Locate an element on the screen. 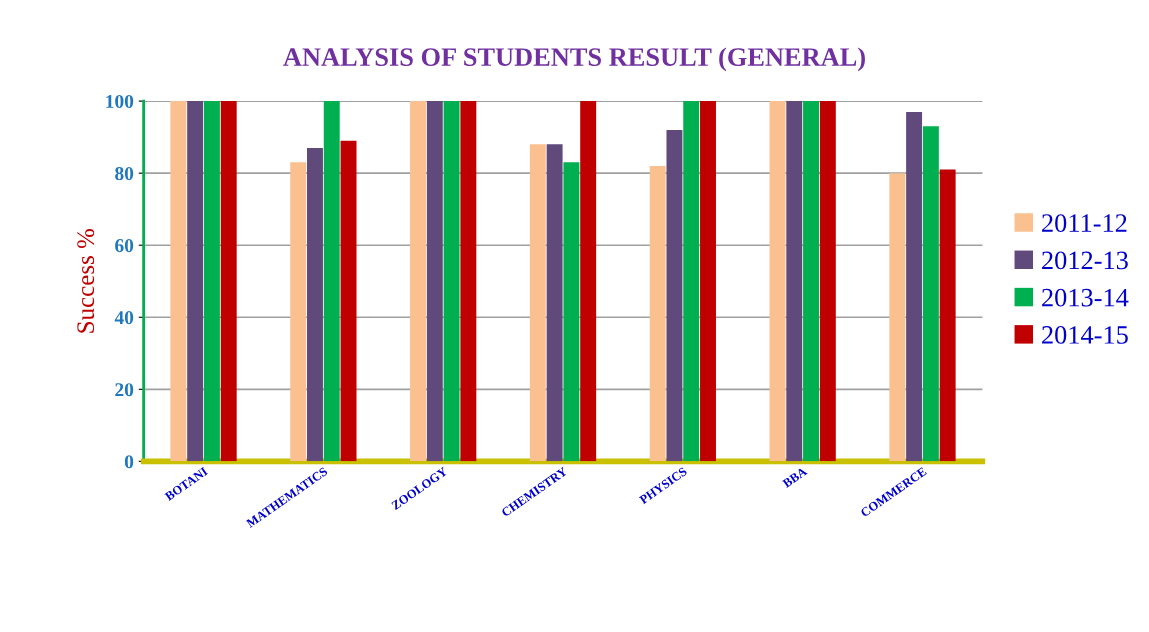 This screenshot has width=1149, height=632. chart-title: ANALYSIS OF STUDENTS RESULT (GENERAL) is located at coordinates (574, 59).